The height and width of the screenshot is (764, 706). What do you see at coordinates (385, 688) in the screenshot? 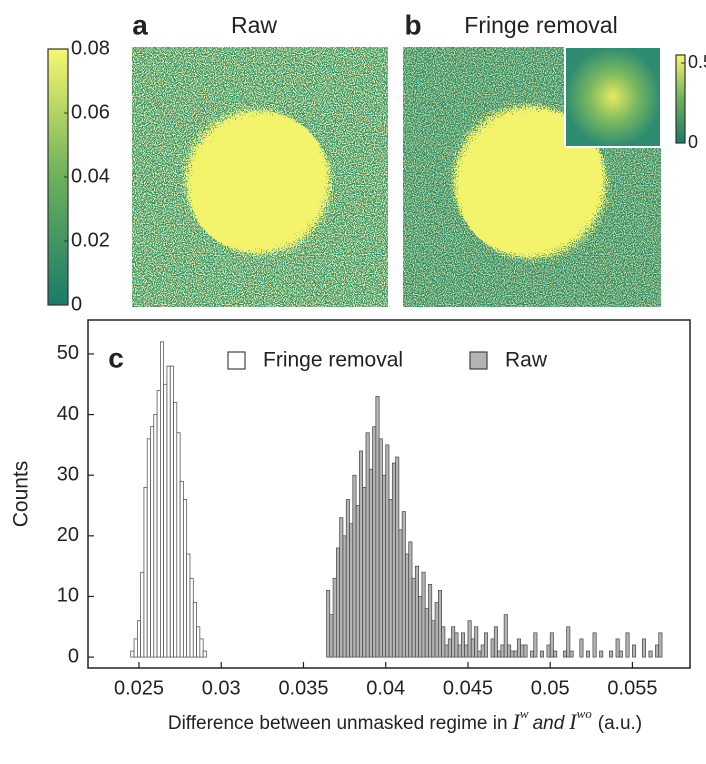
I see `x-tick-label: 0.04` at bounding box center [385, 688].